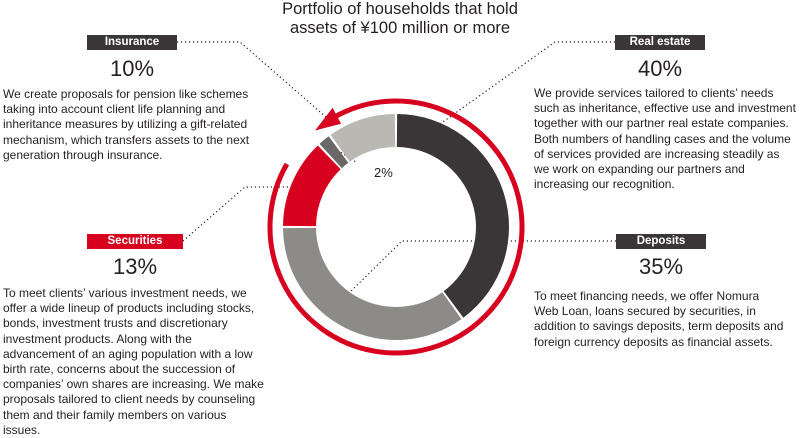  Describe the element at coordinates (661, 266) in the screenshot. I see `deposits-percent: 35%` at that location.